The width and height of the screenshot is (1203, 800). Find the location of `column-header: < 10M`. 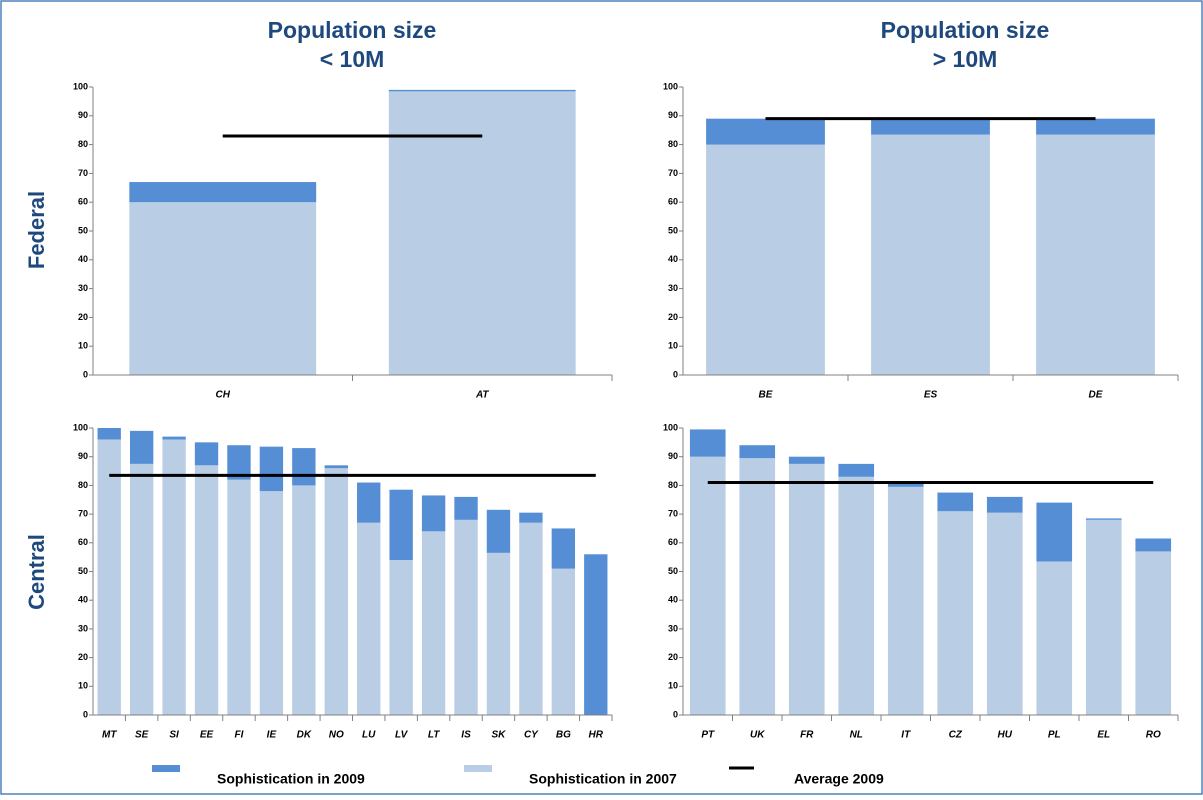

column-header: < 10M is located at coordinates (352, 59).